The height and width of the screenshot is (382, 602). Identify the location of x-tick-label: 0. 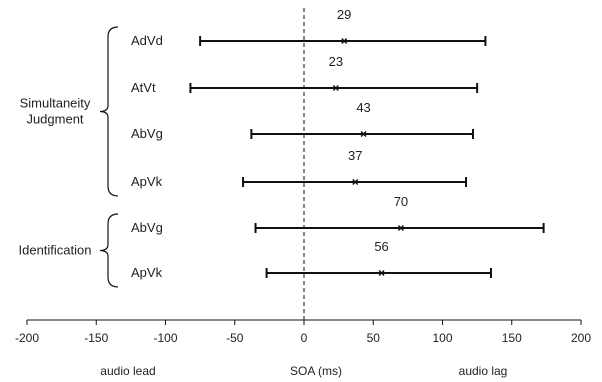
(304, 338).